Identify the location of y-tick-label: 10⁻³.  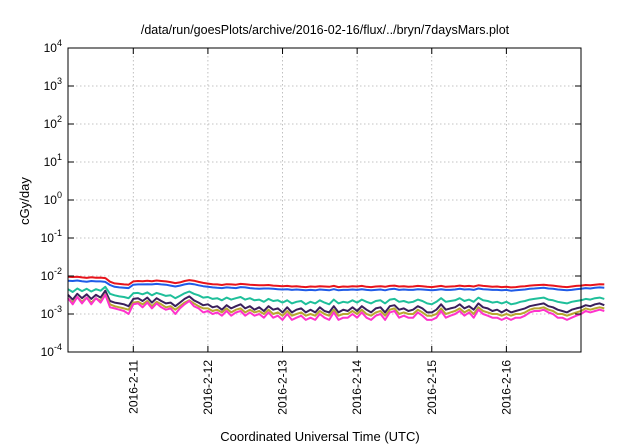
(51, 312).